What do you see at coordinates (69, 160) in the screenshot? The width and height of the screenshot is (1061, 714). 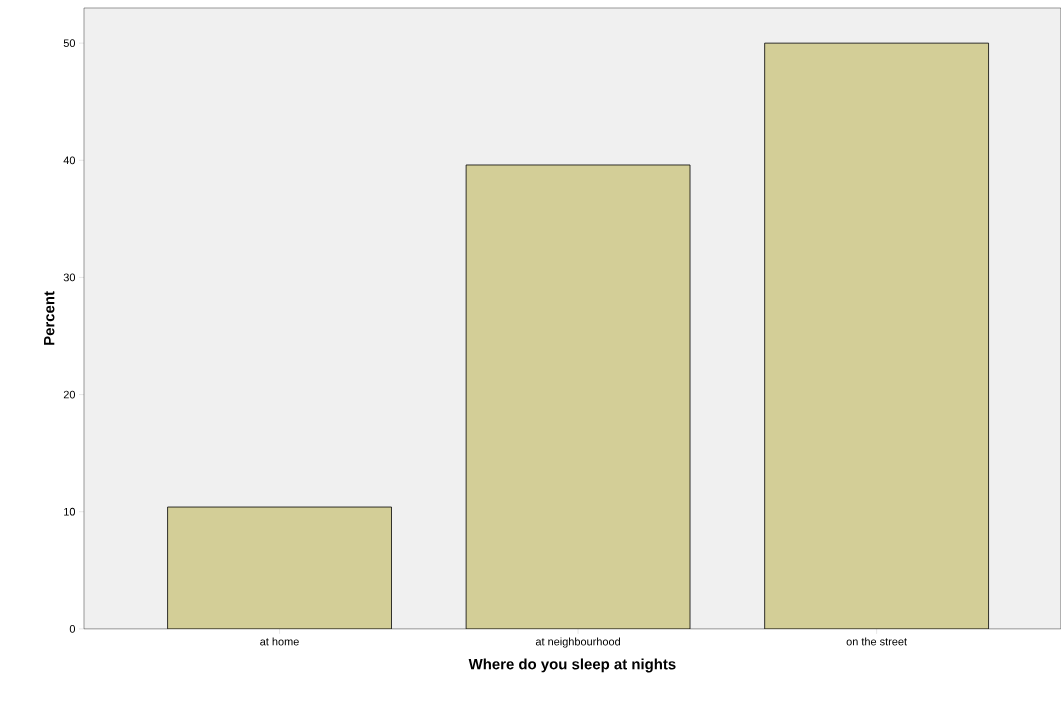 I see `y-tick-label: 40` at bounding box center [69, 160].